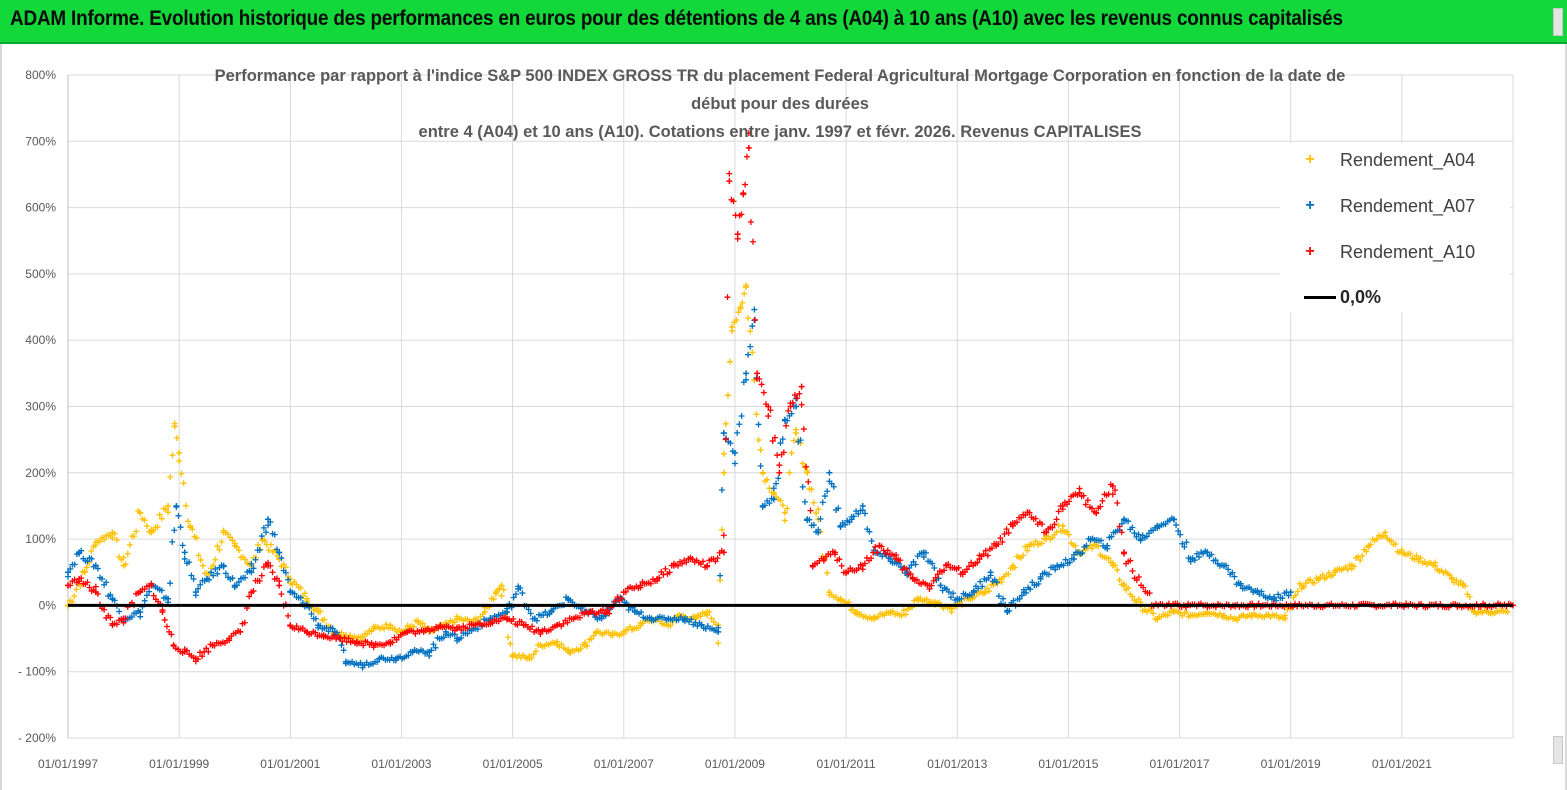  What do you see at coordinates (290, 764) in the screenshot?
I see `x-tick-label: 01/01/2001` at bounding box center [290, 764].